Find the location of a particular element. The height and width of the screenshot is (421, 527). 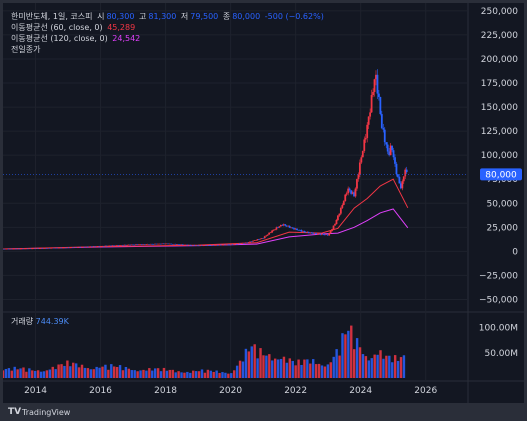

tradingview-brand: TradingView is located at coordinates (46, 412).